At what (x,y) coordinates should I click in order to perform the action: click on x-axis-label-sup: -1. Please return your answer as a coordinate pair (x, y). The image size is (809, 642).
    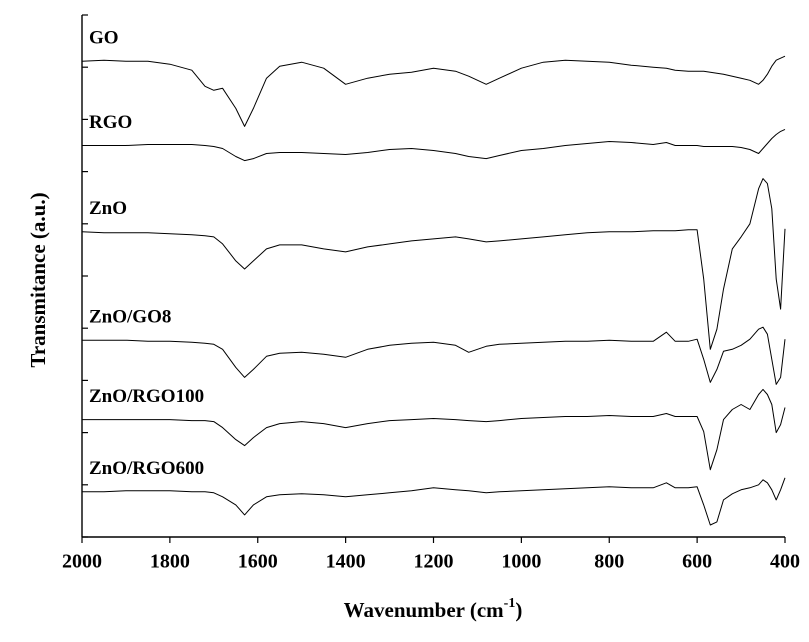
    Looking at the image, I should click on (510, 603).